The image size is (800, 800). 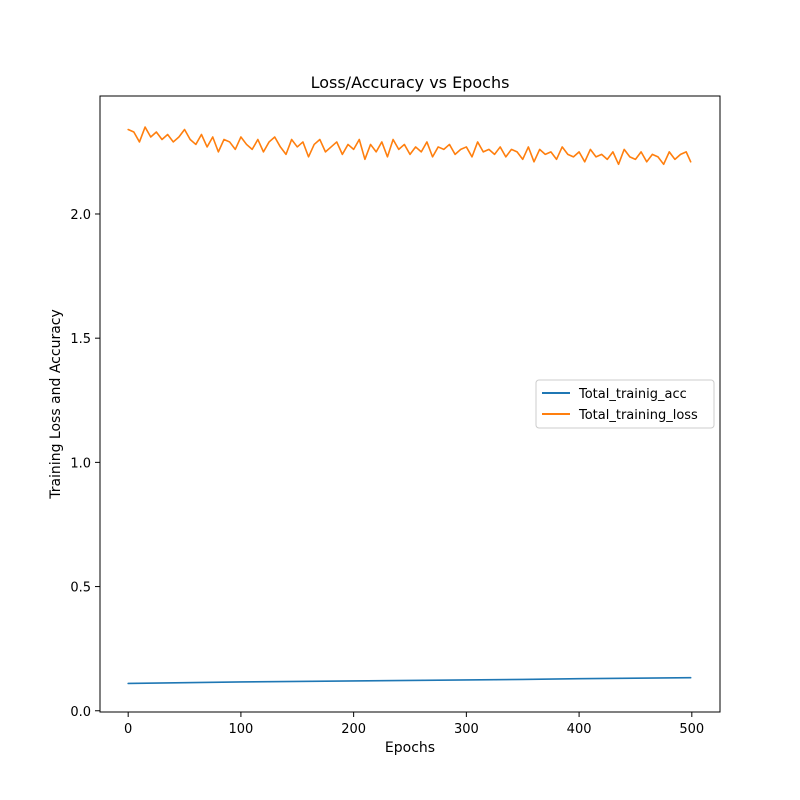 What do you see at coordinates (353, 729) in the screenshot?
I see `x-tick-label: 200` at bounding box center [353, 729].